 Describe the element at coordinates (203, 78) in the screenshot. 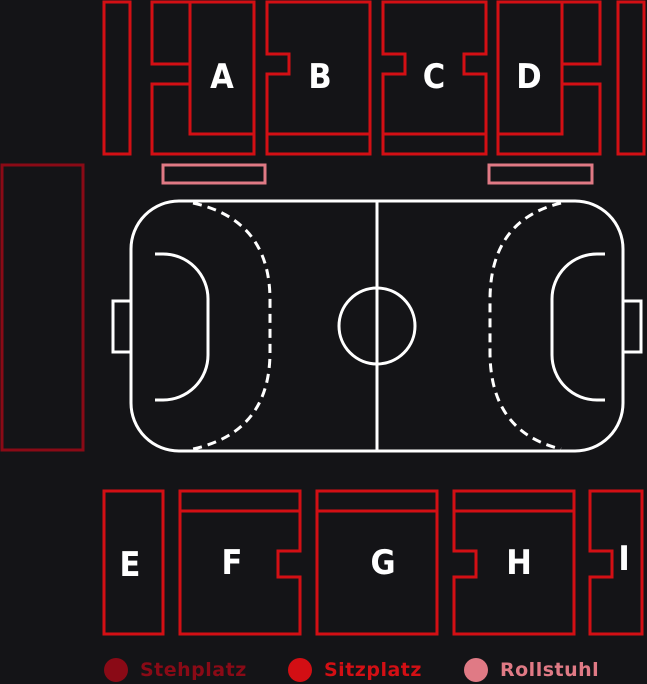

I see `seat-block-a: A` at that location.